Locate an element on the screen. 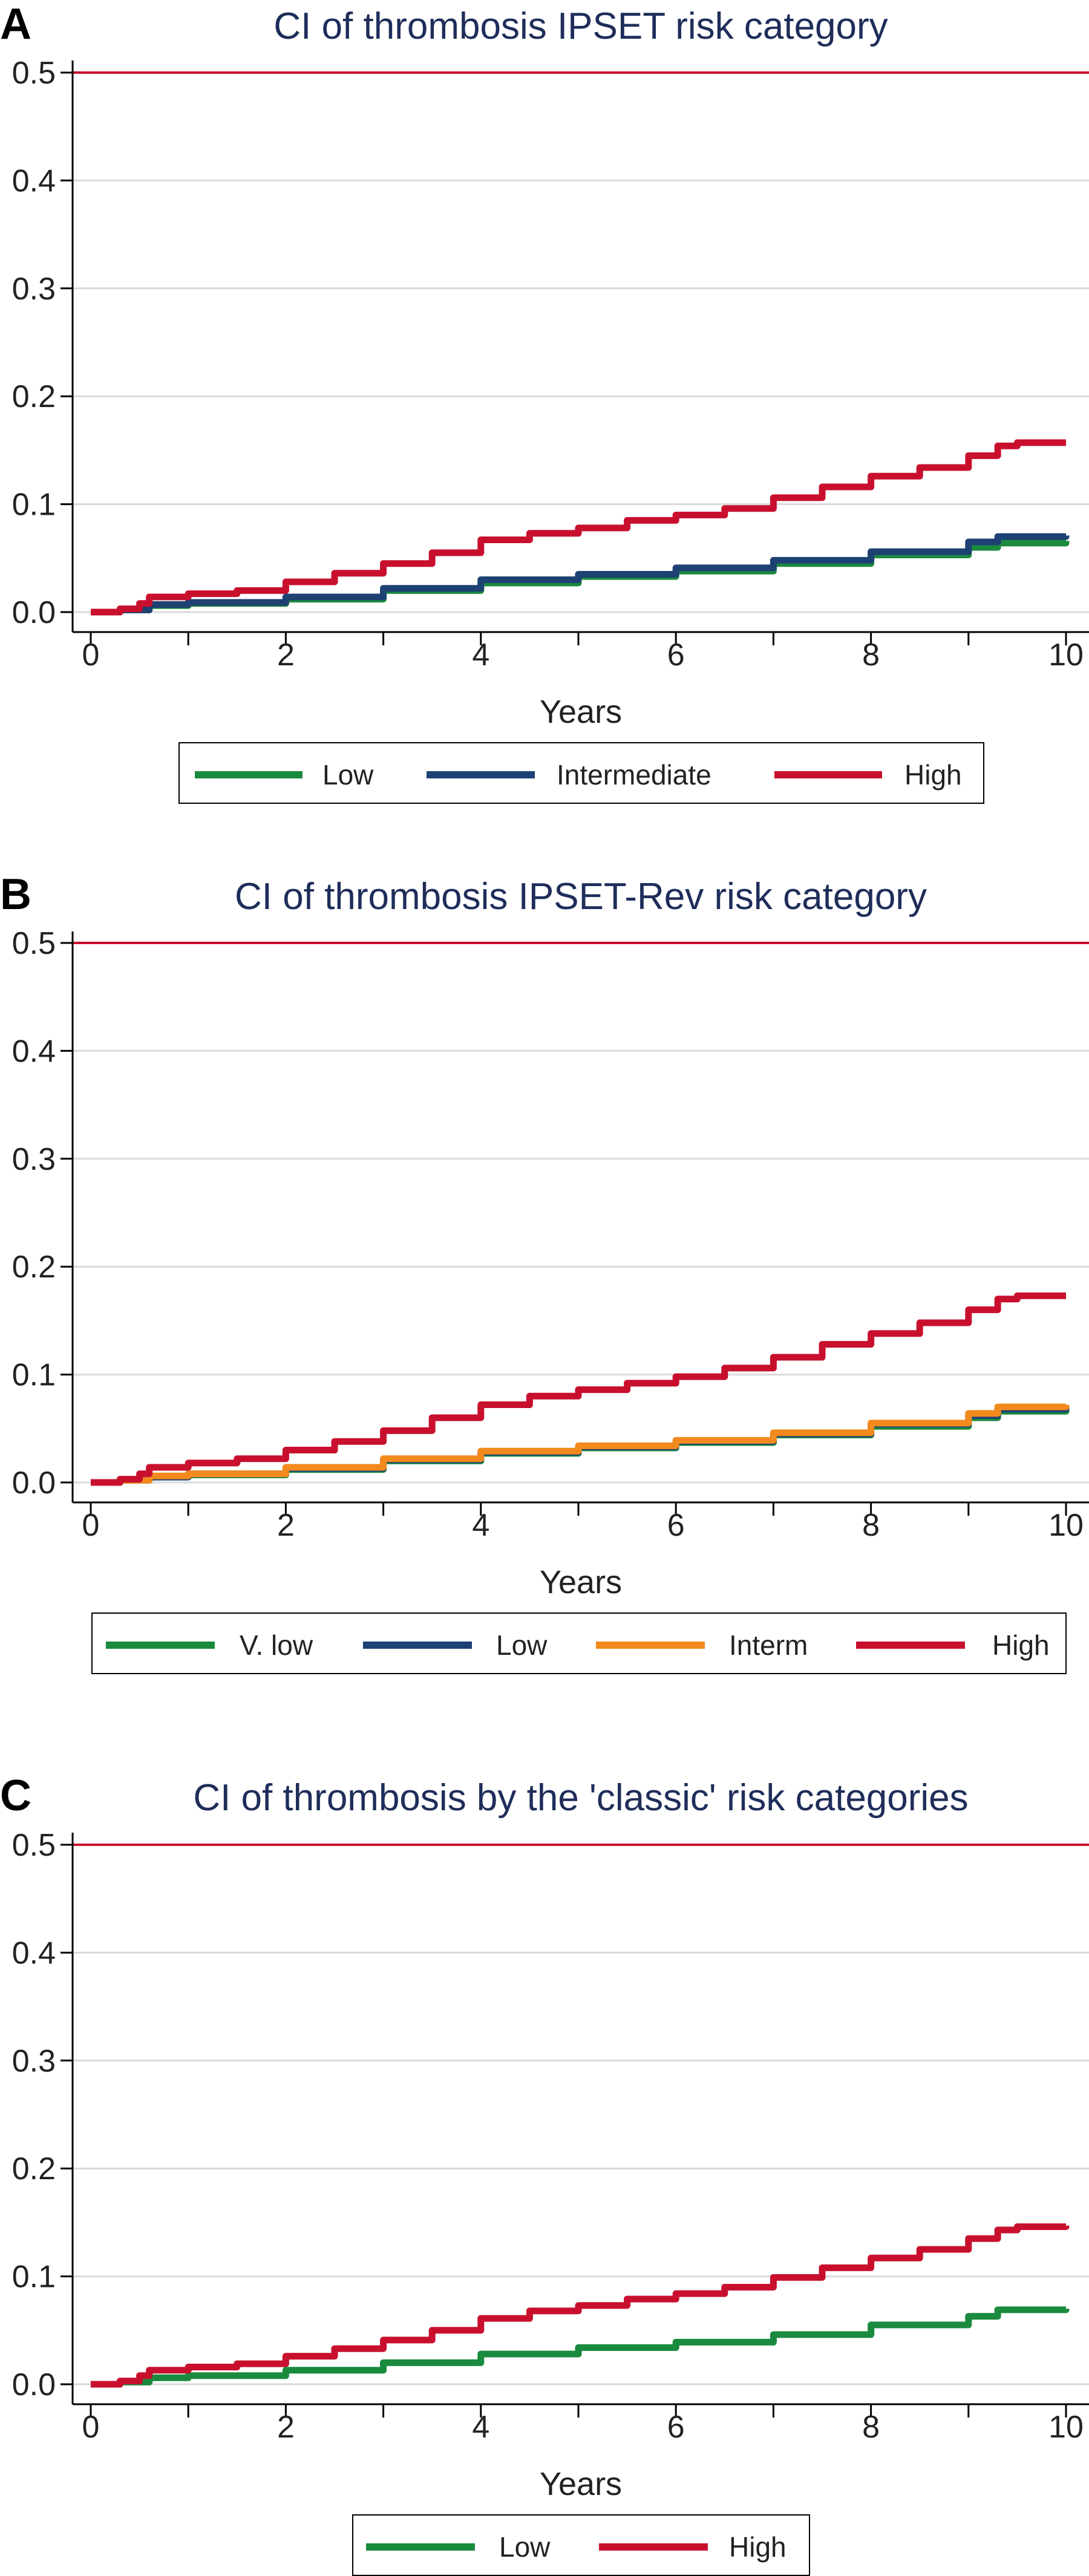 This screenshot has width=1089, height=2576. series-lines-a is located at coordinates (580, 527).